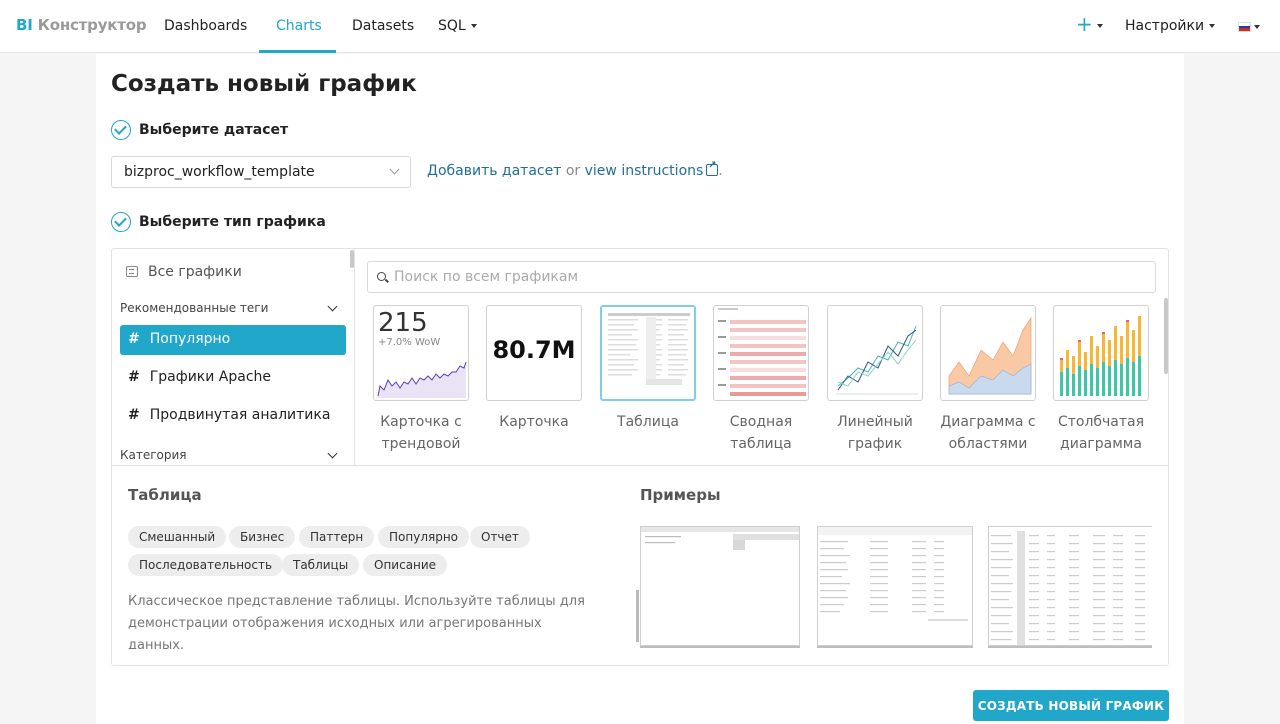 The width and height of the screenshot is (1280, 724). What do you see at coordinates (165, 495) in the screenshot?
I see `selected-chart-title: Таблица` at bounding box center [165, 495].